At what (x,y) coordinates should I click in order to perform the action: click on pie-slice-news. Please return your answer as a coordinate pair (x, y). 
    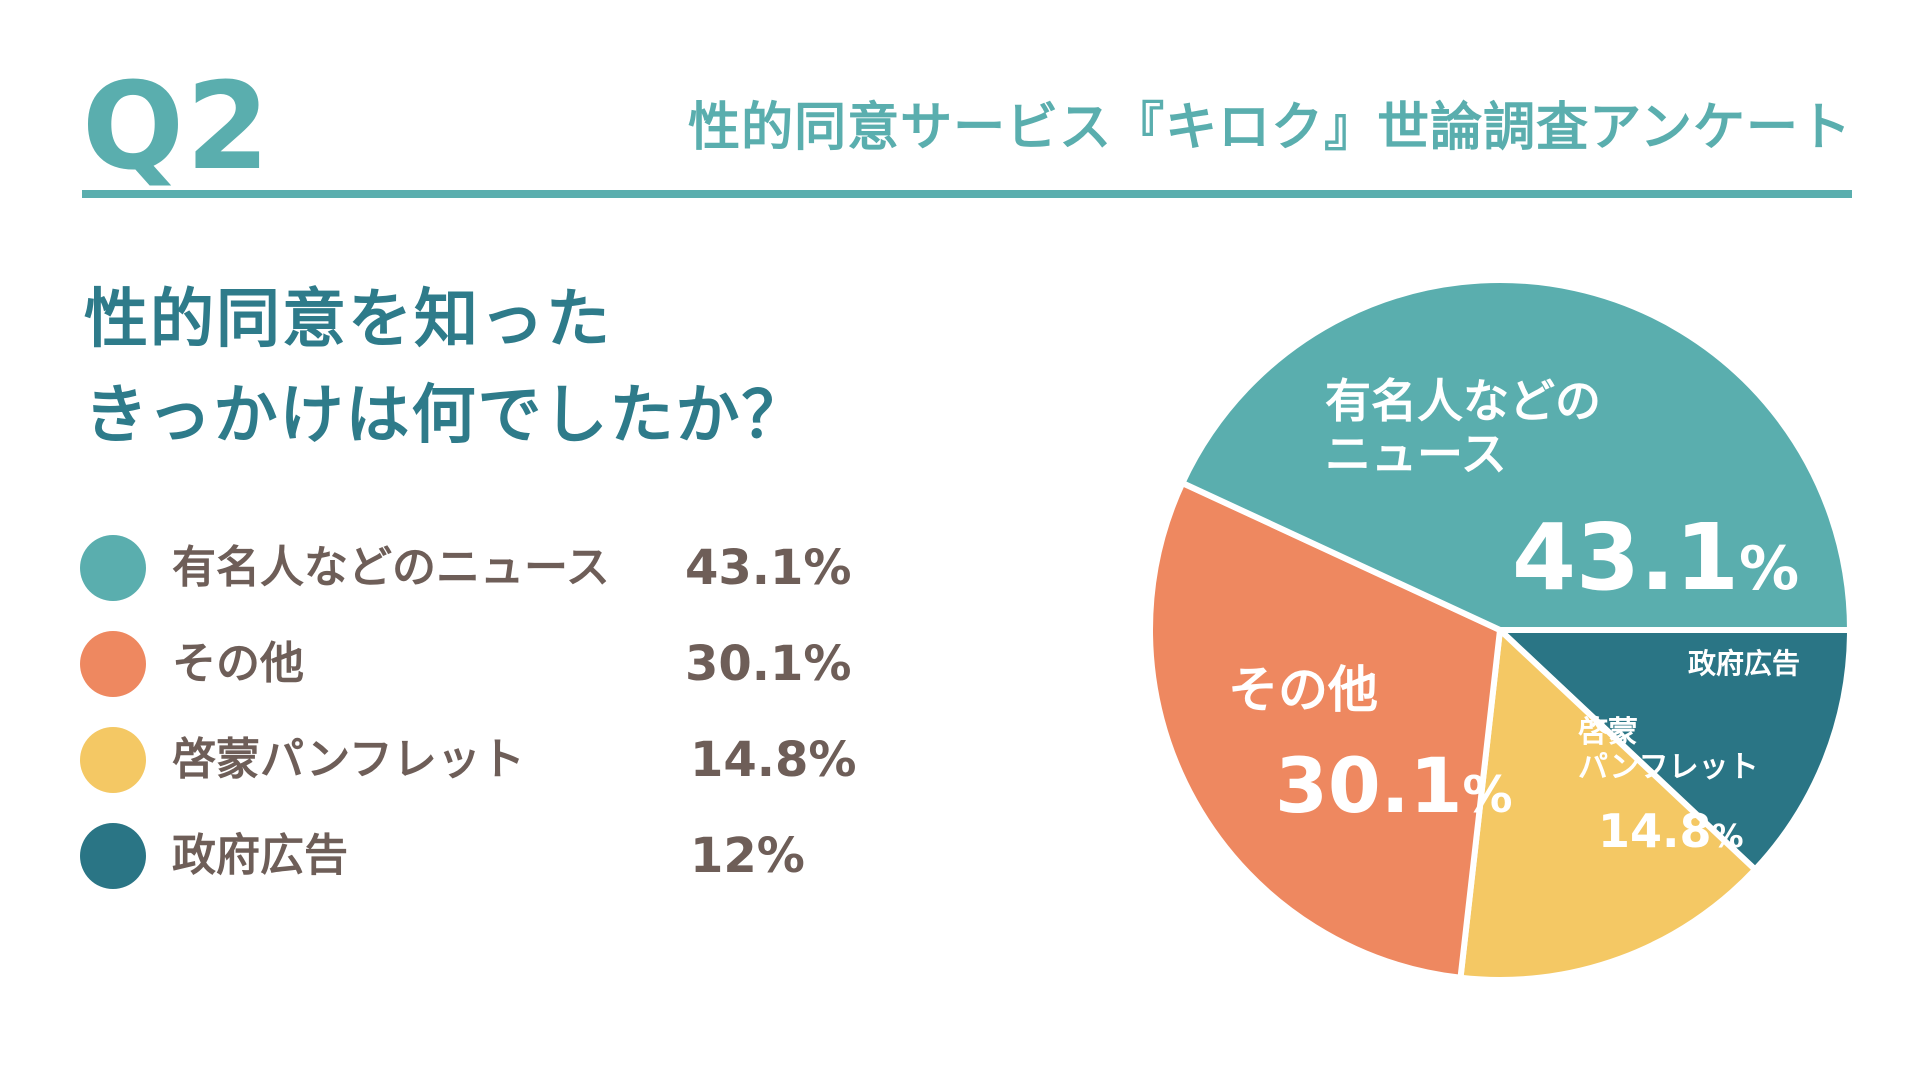
    Looking at the image, I should click on (1516, 455).